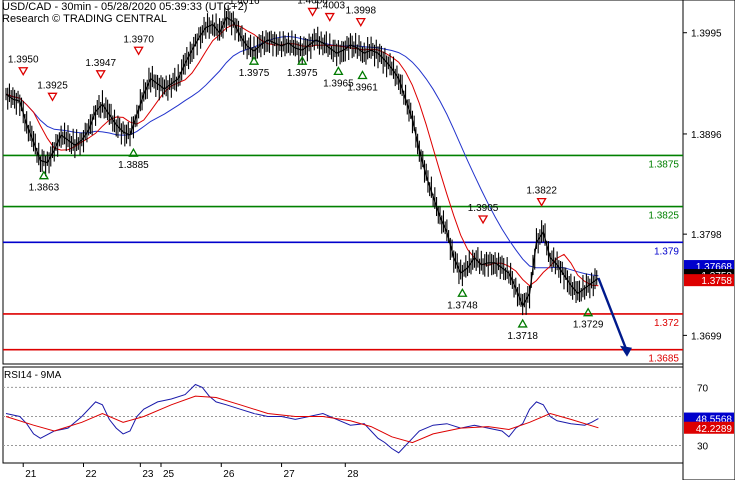 The height and width of the screenshot is (480, 735). I want to click on swing-high-label: 1.3970, so click(138, 39).